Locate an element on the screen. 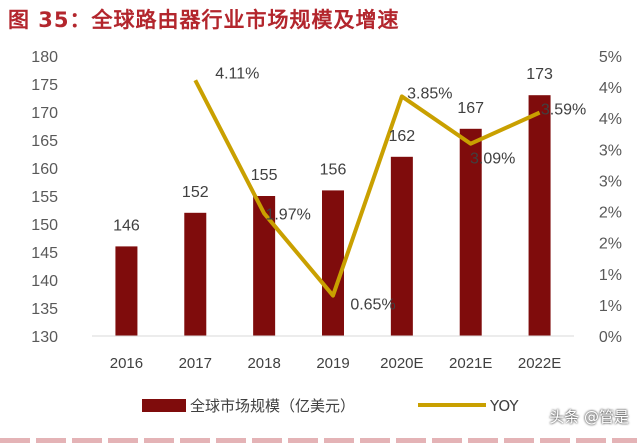 The width and height of the screenshot is (637, 443). figure-title: 图 35：全球路由器行业市场规模及增速 is located at coordinates (204, 20).